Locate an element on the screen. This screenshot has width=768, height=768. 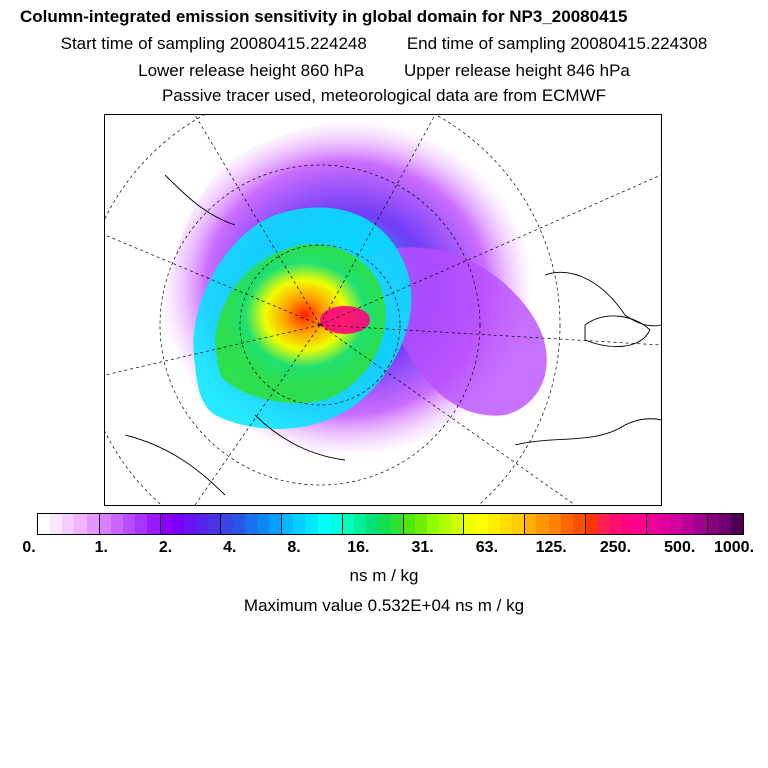
colorbar is located at coordinates (390, 524).